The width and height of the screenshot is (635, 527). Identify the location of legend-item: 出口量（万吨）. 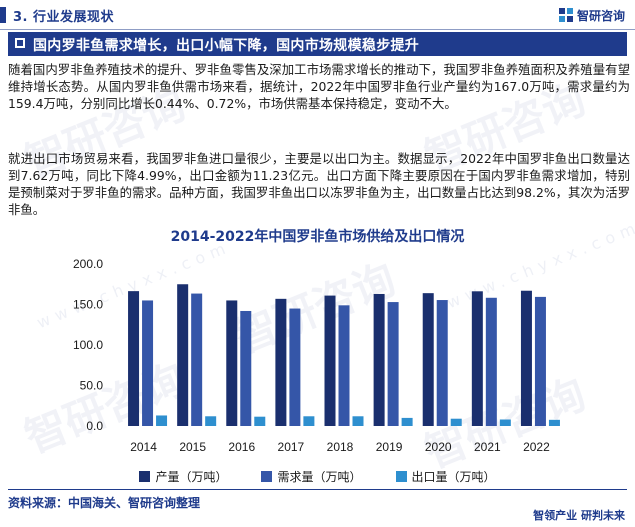
(445, 476).